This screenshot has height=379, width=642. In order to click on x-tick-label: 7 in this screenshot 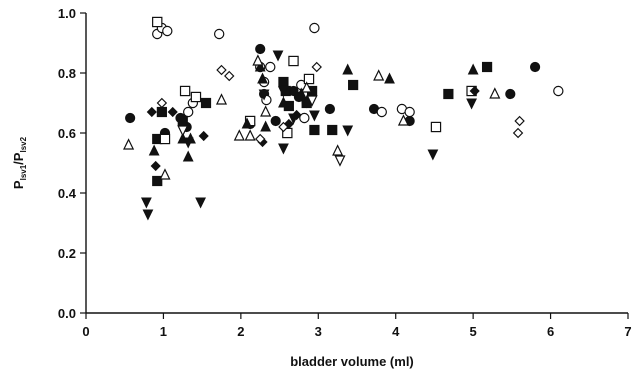, I will do `click(627, 331)`.